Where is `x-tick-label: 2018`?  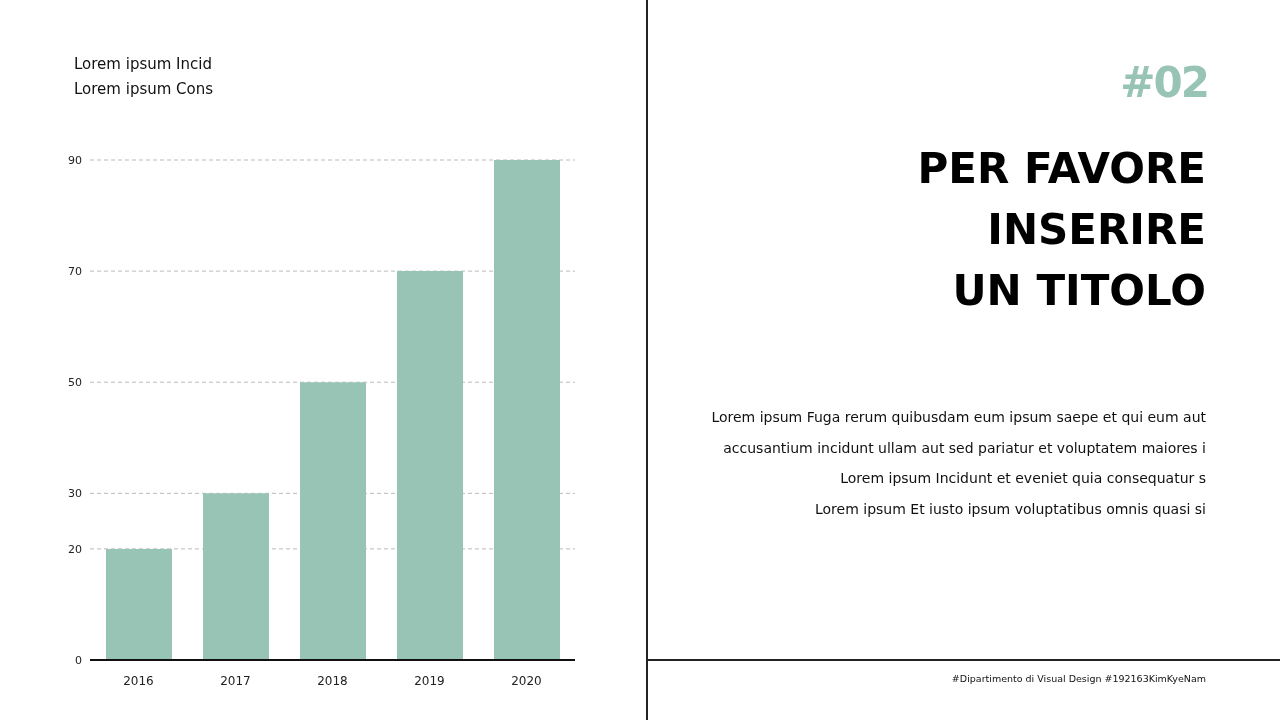
x-tick-label: 2018 is located at coordinates (332, 680).